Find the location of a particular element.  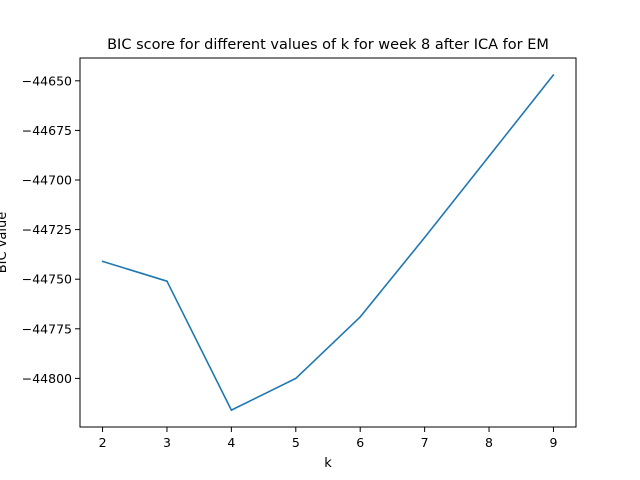

y-tick-label: −44650 is located at coordinates (47, 80).